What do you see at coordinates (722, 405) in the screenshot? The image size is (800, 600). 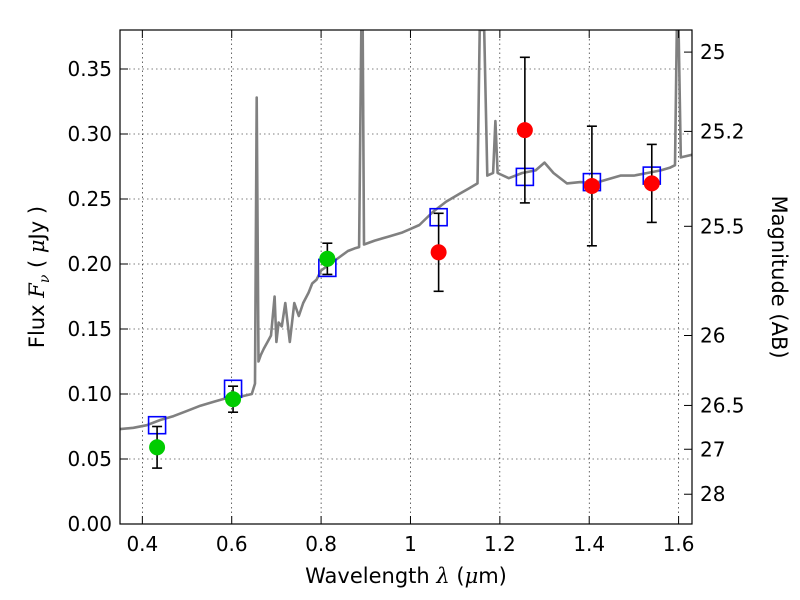 I see `y2-tick-label: 26.5` at bounding box center [722, 405].